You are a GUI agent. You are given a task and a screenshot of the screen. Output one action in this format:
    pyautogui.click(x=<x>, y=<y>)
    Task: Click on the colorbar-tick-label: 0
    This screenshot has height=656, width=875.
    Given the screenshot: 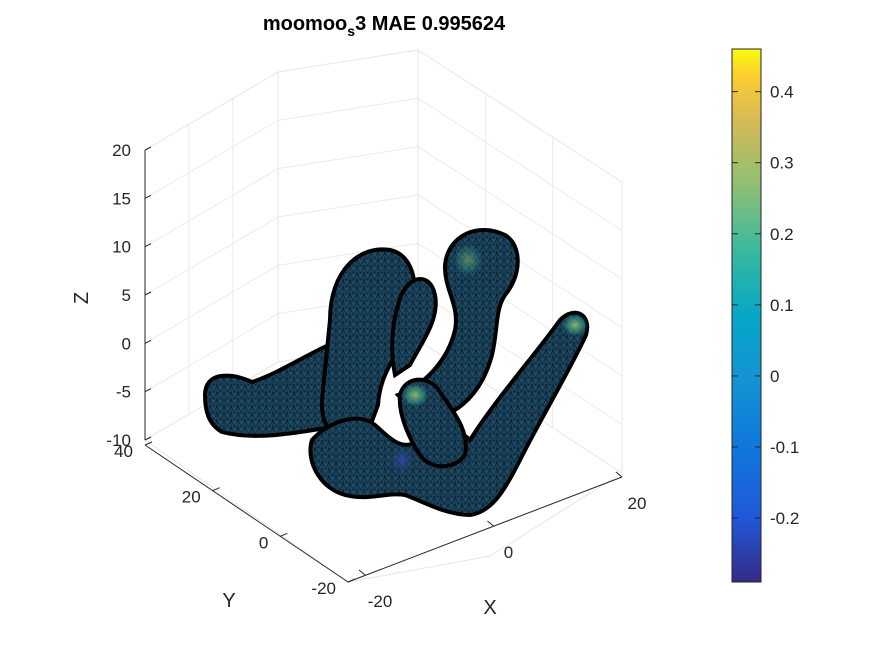 What is the action you would take?
    pyautogui.click(x=774, y=376)
    